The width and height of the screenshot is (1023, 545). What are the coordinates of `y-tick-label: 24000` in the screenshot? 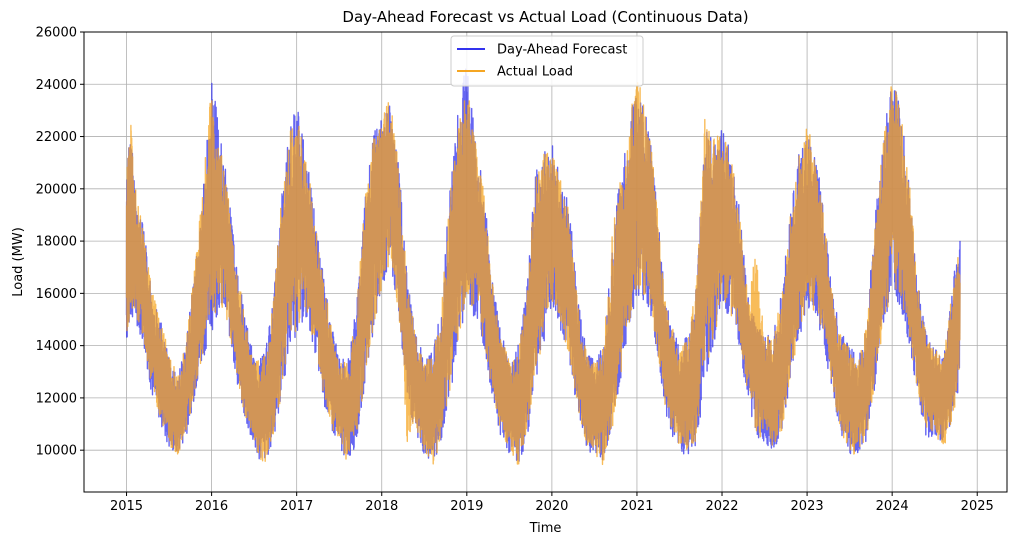 It's located at (56, 85).